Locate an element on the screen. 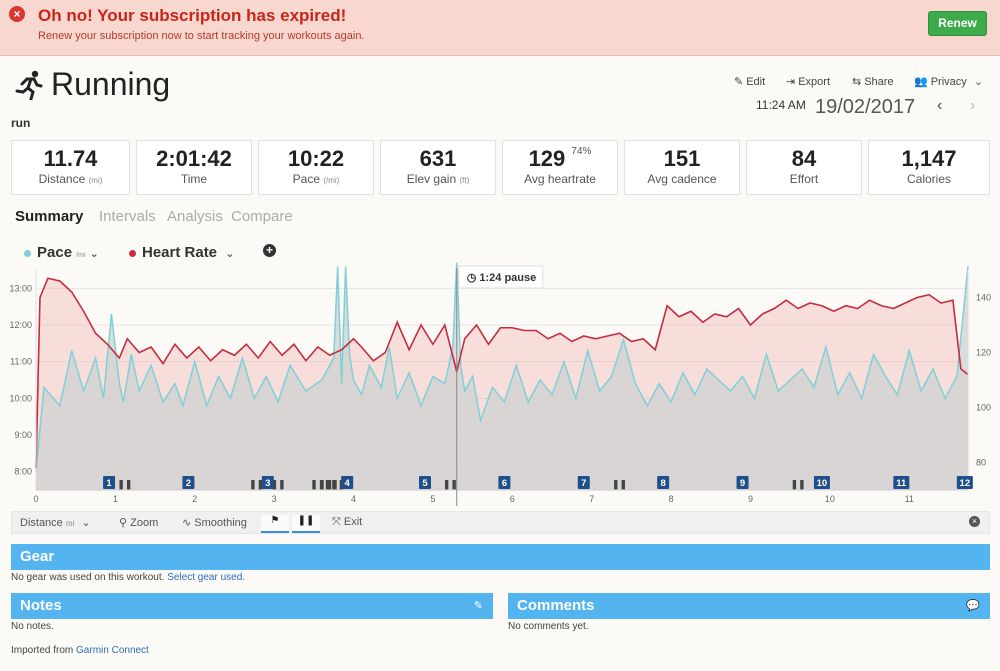  x-tick-label: 8 is located at coordinates (671, 499).